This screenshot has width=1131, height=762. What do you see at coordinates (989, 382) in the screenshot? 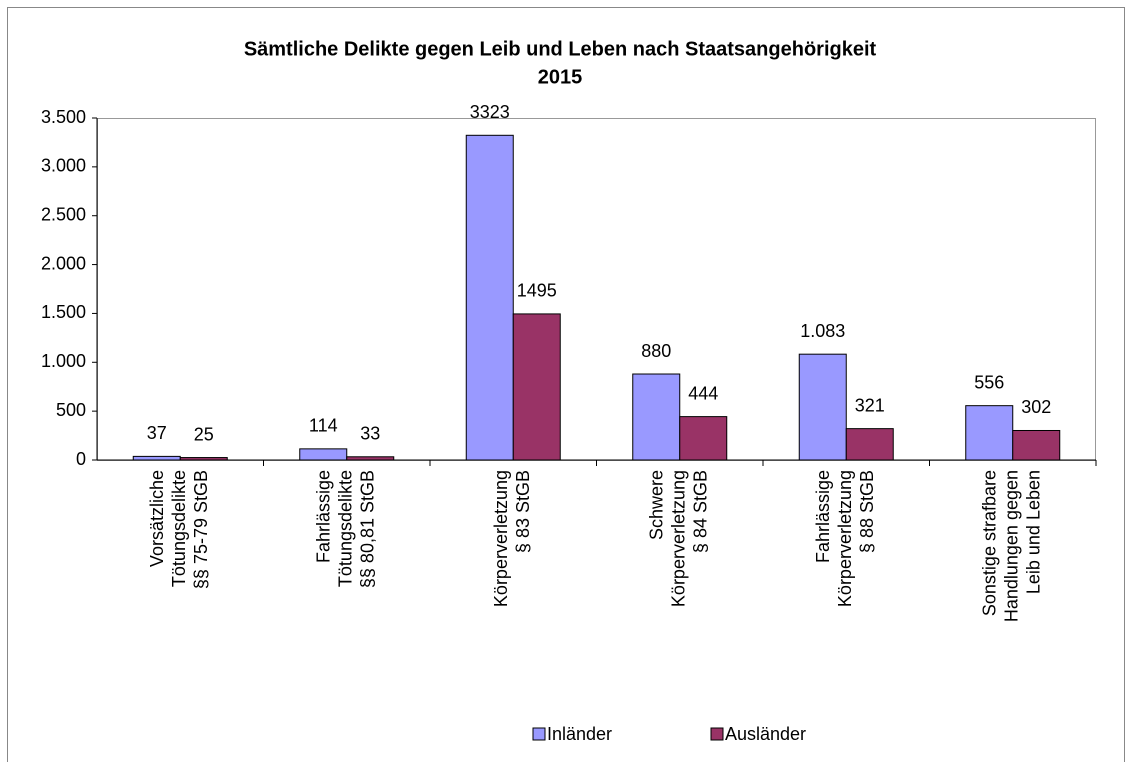
I see `data-label: 556` at bounding box center [989, 382].